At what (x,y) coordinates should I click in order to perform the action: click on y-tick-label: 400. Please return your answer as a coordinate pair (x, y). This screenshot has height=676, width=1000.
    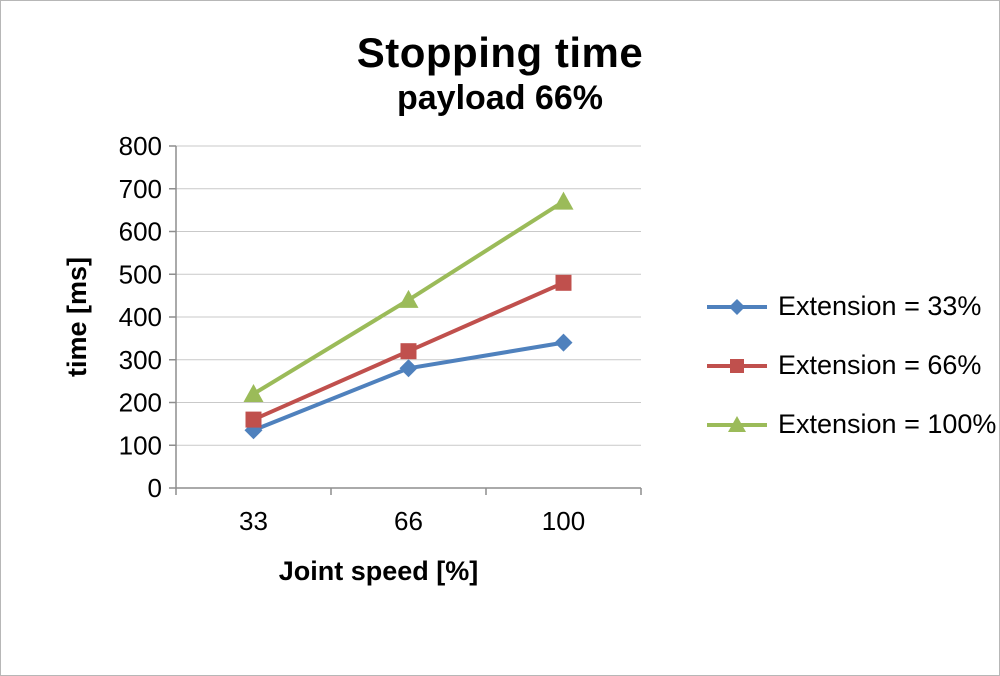
    Looking at the image, I should click on (140, 317).